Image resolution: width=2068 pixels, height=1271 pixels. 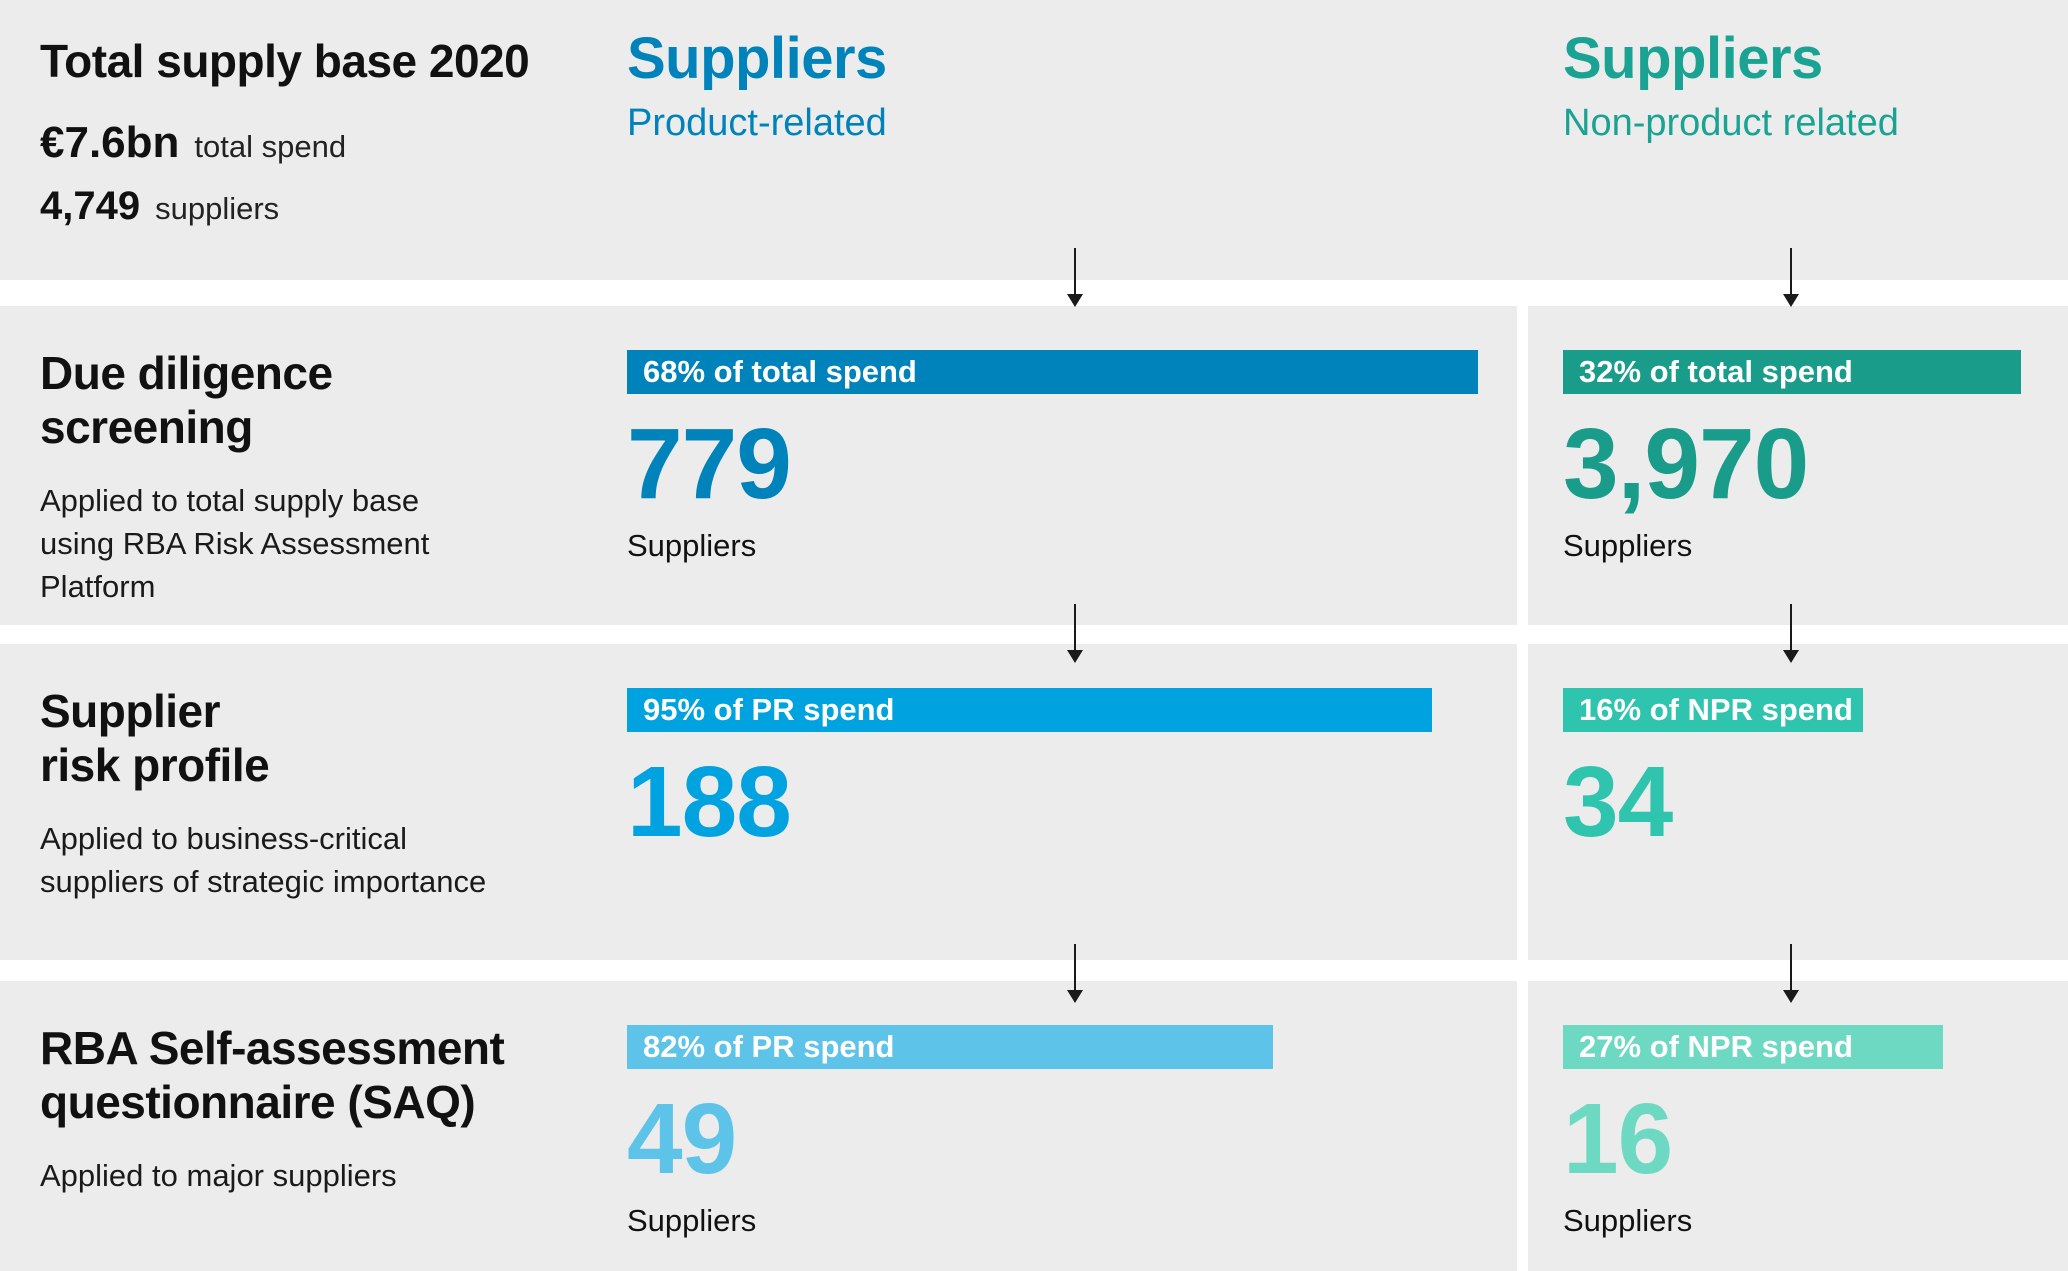 I want to click on stage-title: Supplier risk profile, so click(x=155, y=738).